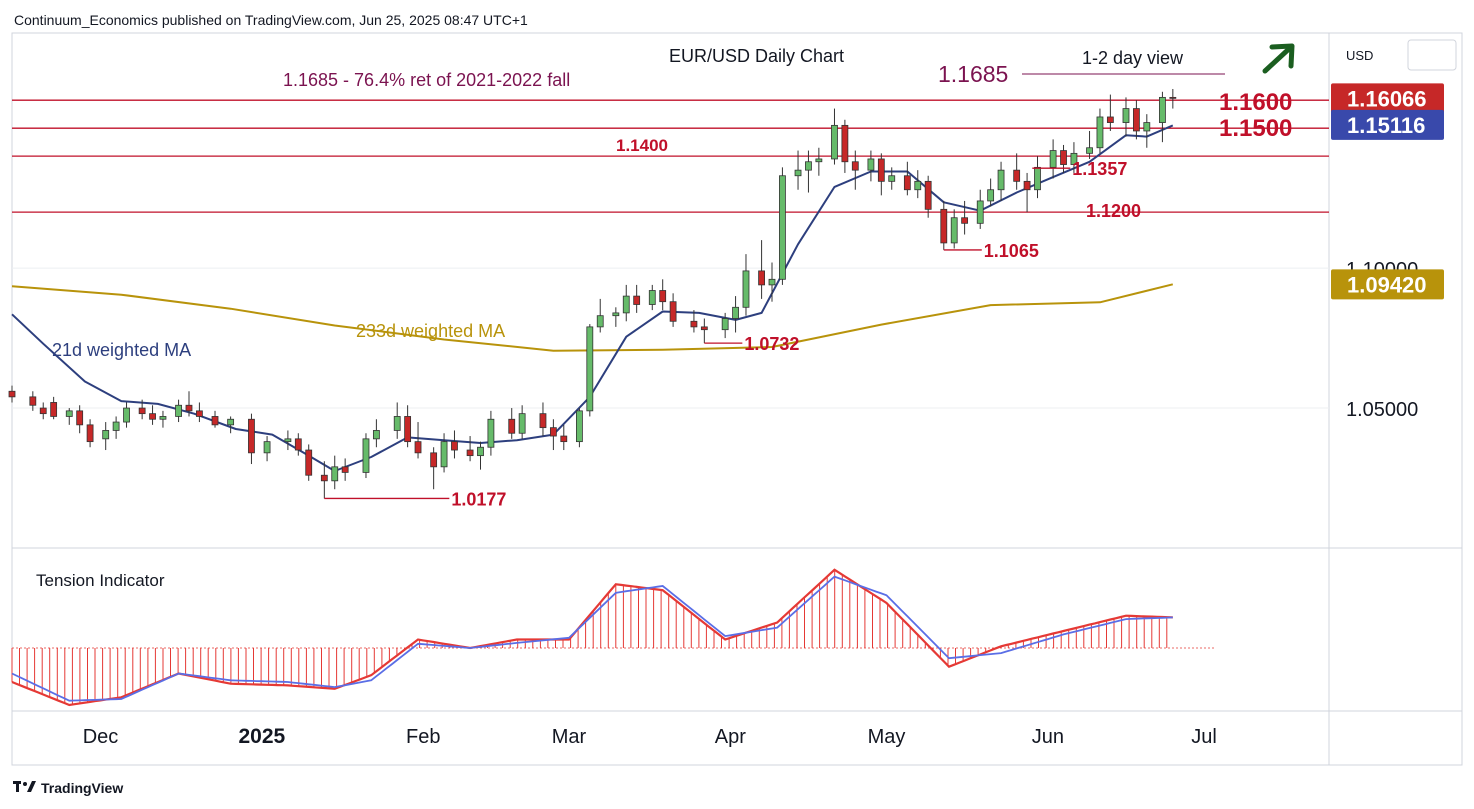 This screenshot has height=809, width=1474. What do you see at coordinates (1011, 251) in the screenshot?
I see `annotation-label-2: 1.1065` at bounding box center [1011, 251].